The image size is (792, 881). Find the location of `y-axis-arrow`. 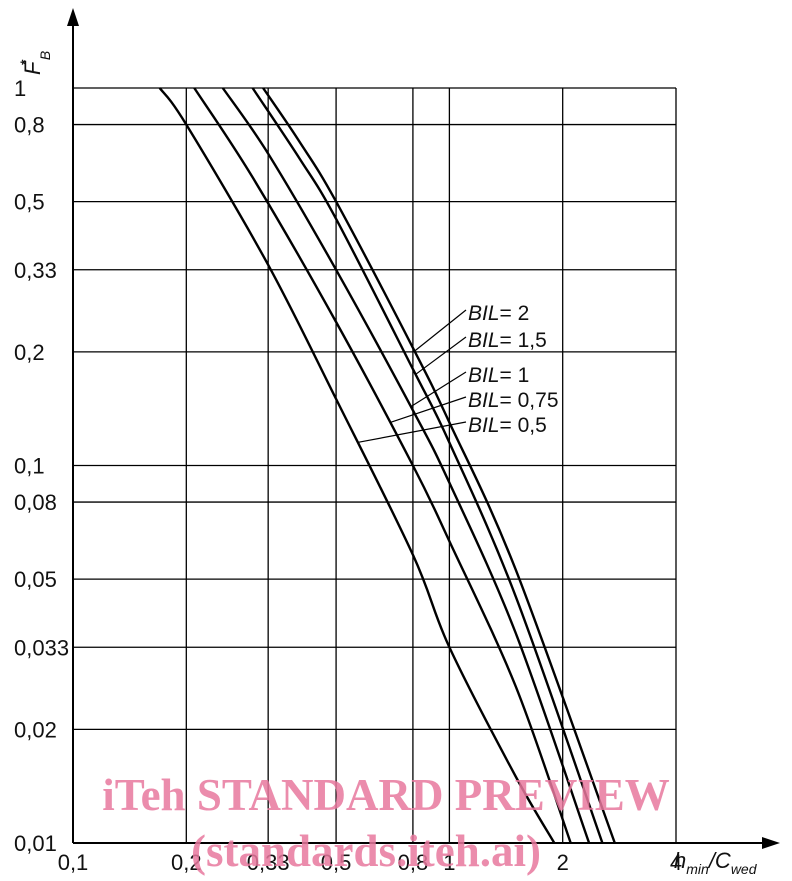

y-axis-arrow is located at coordinates (73, 17).